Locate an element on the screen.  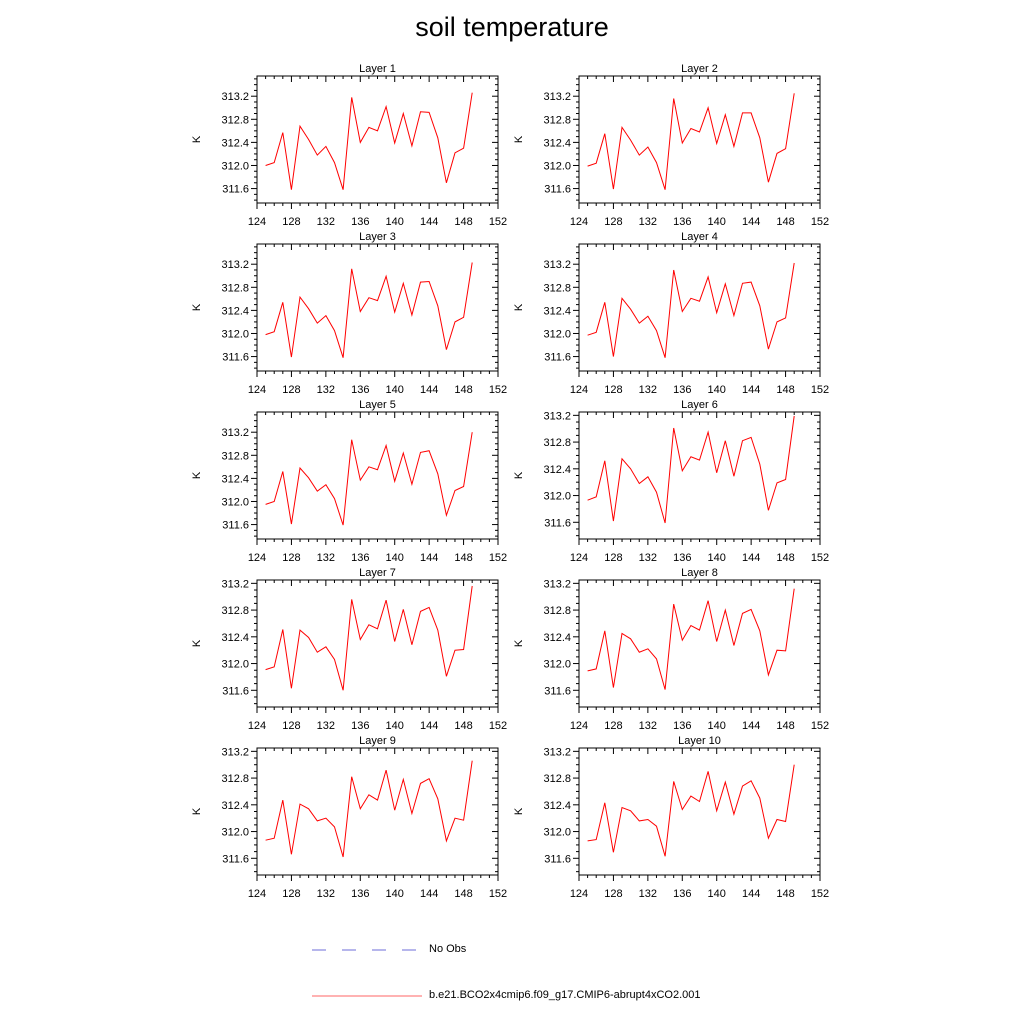
panel-title: Layer 10 is located at coordinates (699, 741).